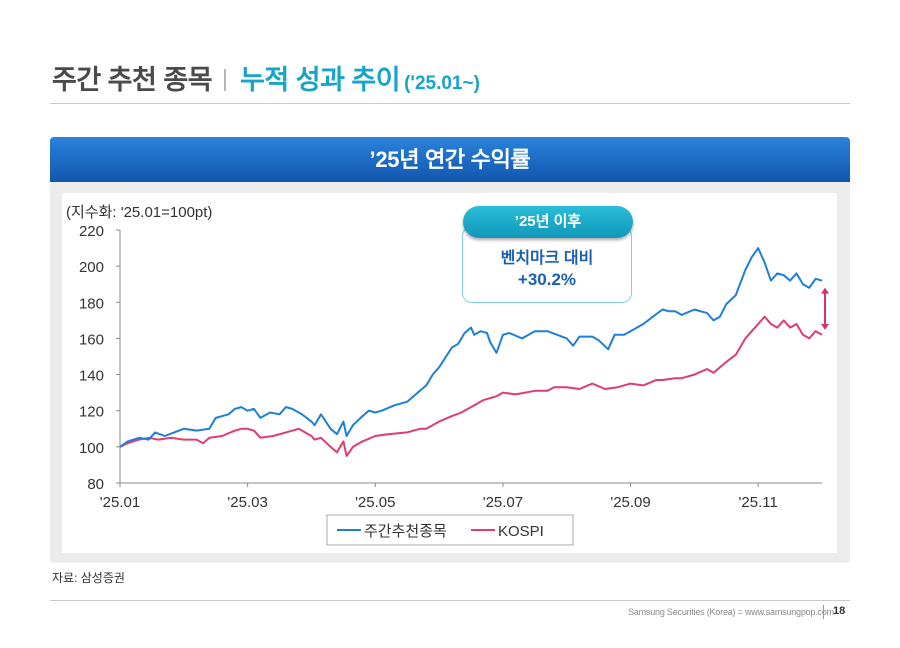 The image size is (900, 648). I want to click on x-tick-label: '25.07, so click(503, 502).